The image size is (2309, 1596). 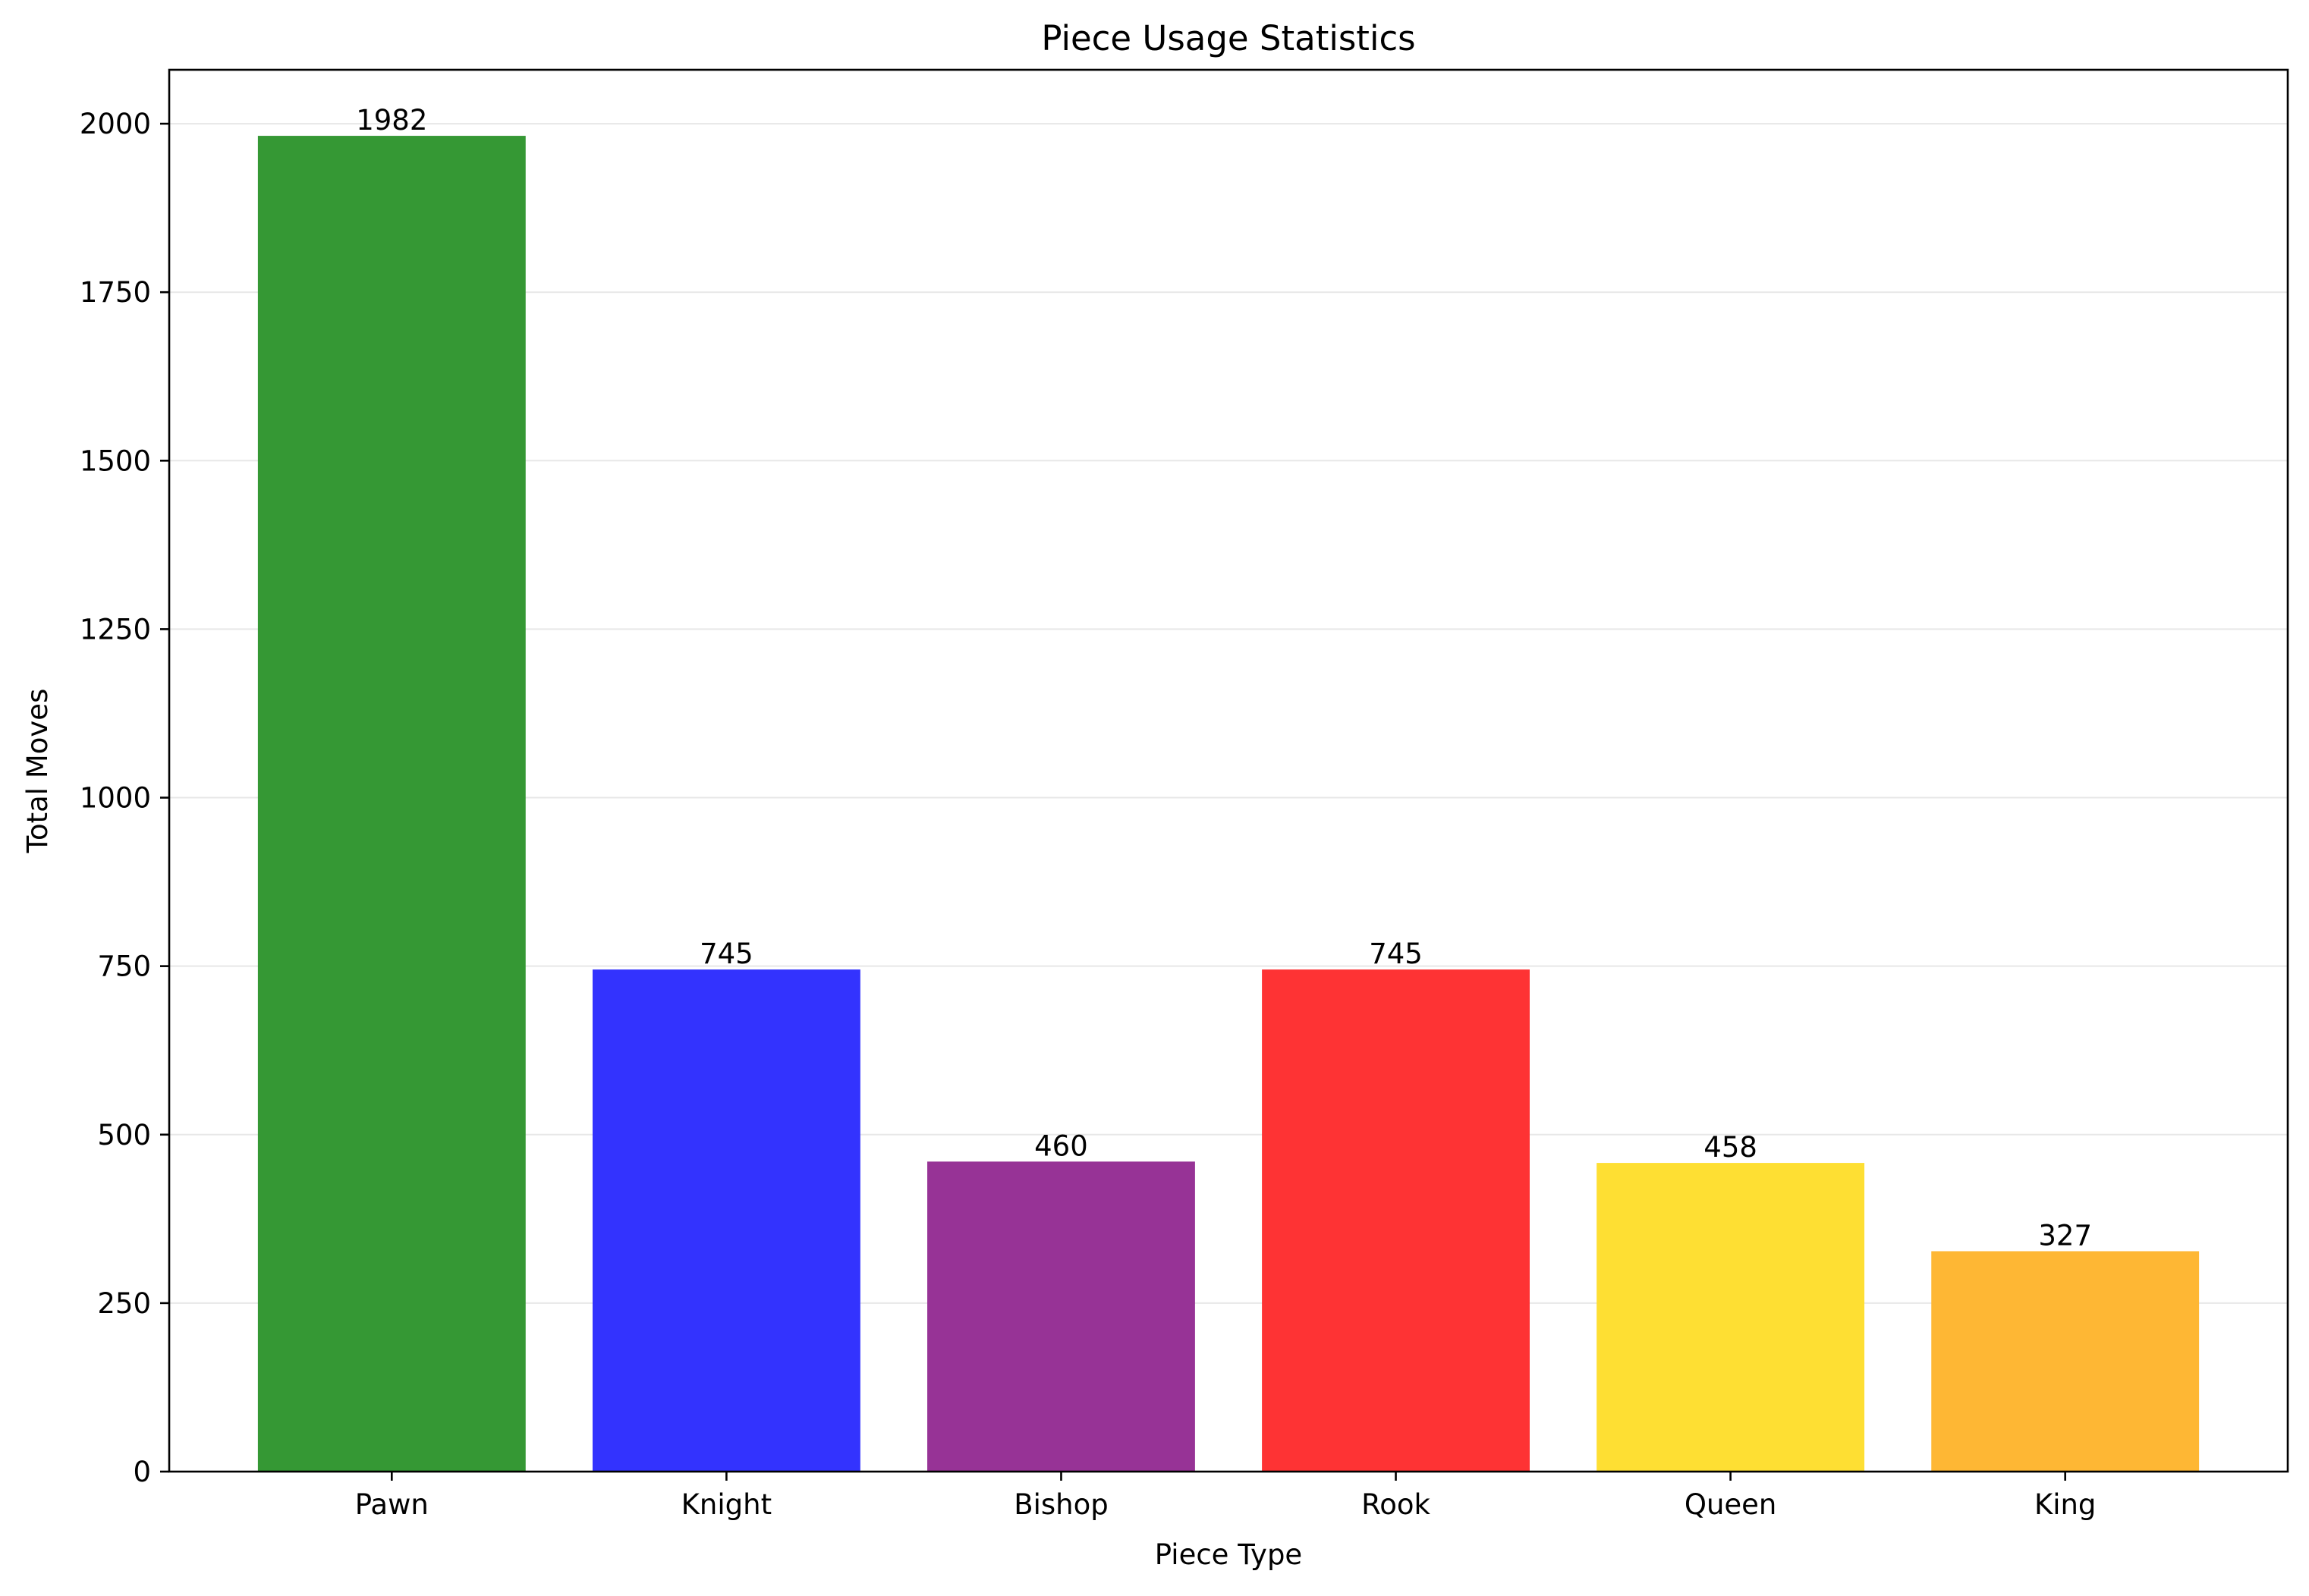 I want to click on y-tick-label: 0, so click(x=142, y=1472).